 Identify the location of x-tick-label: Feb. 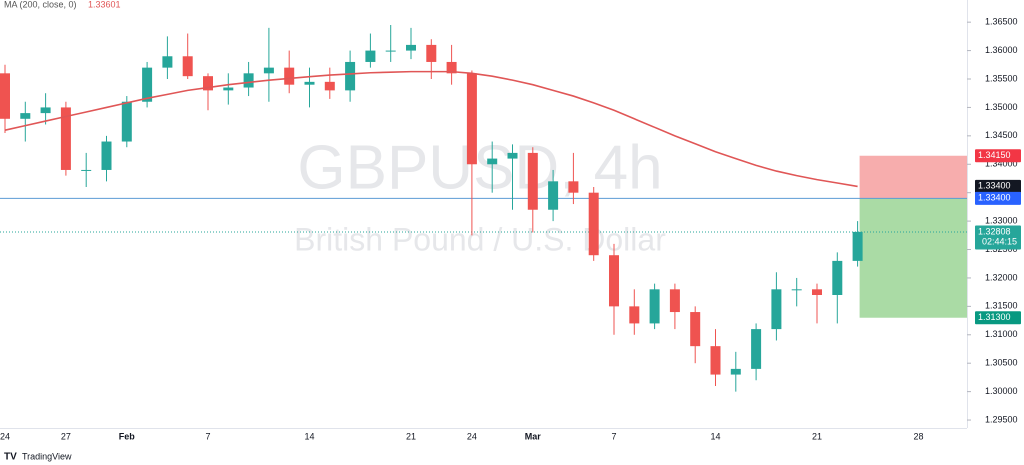
(127, 436).